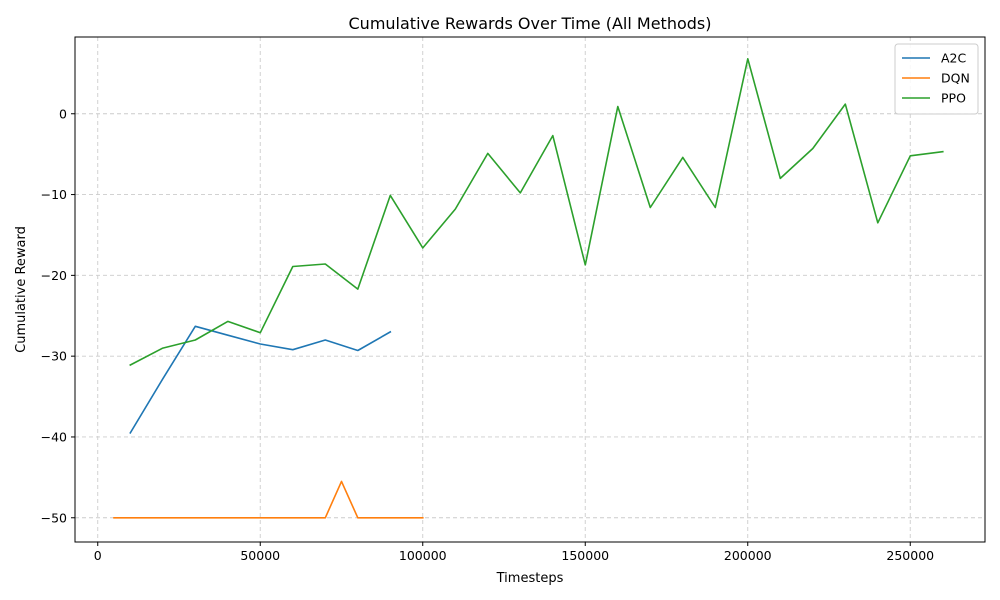 Image resolution: width=1000 pixels, height=600 pixels. Describe the element at coordinates (953, 98) in the screenshot. I see `legend-label-ppo: PPO` at that location.